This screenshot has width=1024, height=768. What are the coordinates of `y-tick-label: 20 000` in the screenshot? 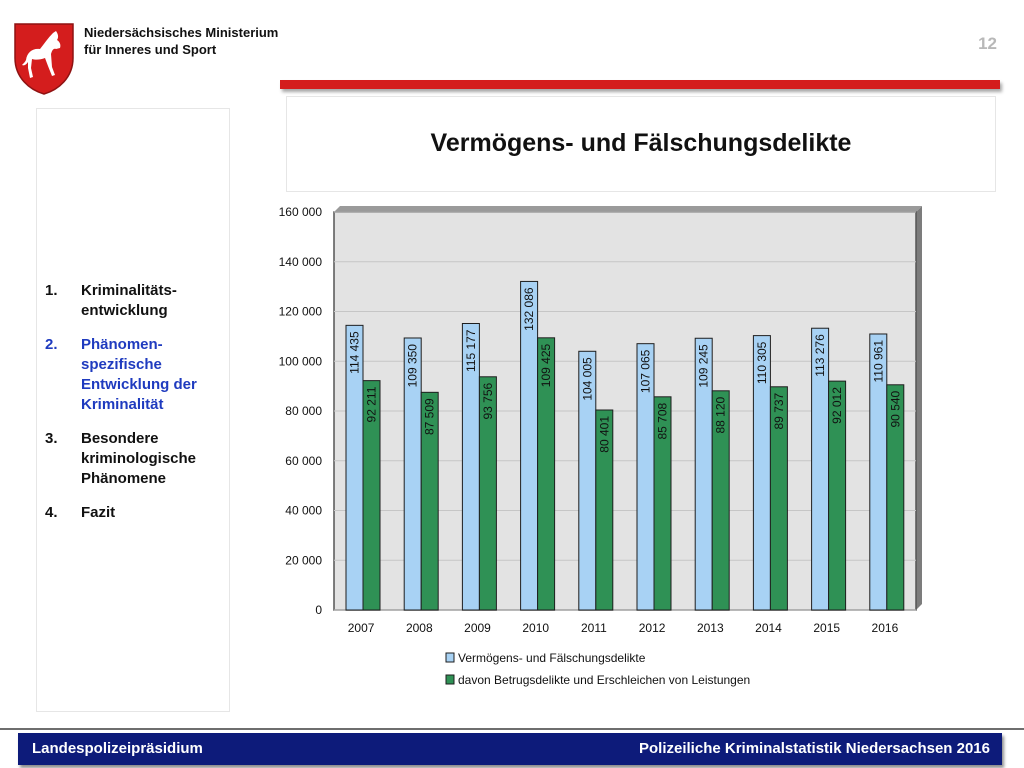 It's located at (303, 560).